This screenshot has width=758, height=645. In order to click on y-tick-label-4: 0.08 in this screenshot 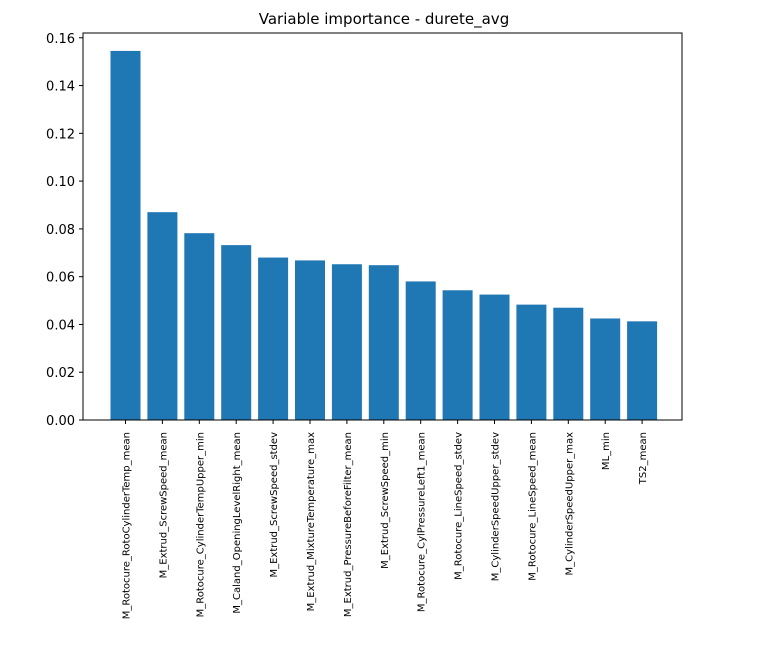, I will do `click(60, 230)`.